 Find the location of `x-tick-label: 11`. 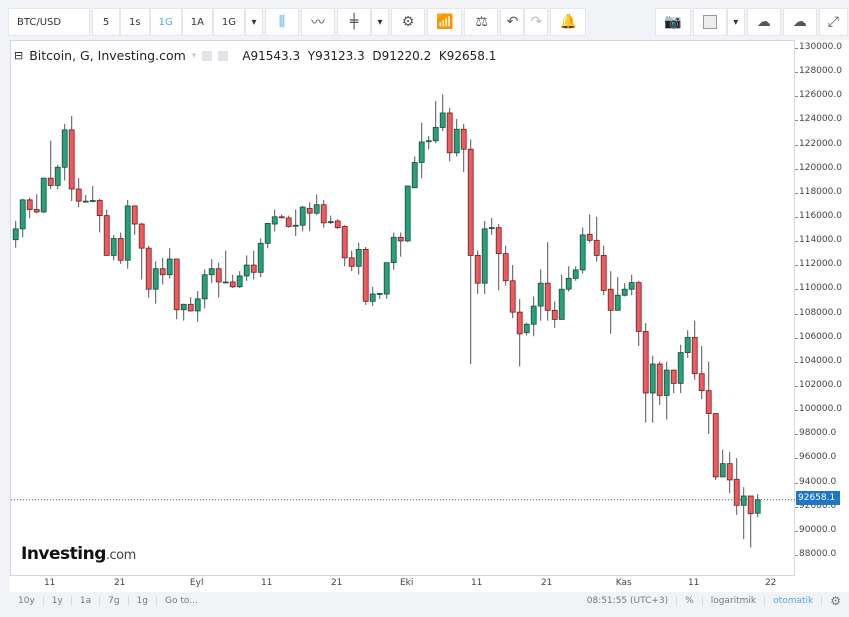

x-tick-label: 11 is located at coordinates (476, 583).